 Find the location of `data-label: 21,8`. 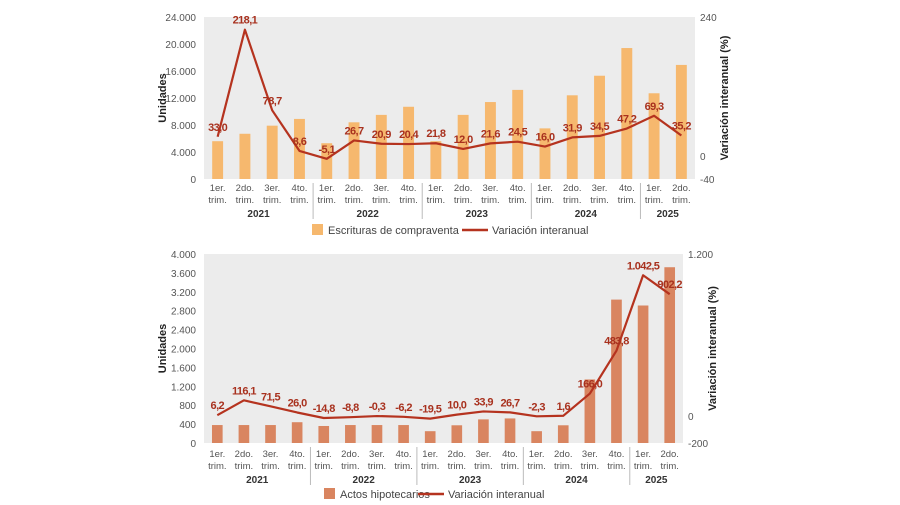

data-label: 21,8 is located at coordinates (435, 134).